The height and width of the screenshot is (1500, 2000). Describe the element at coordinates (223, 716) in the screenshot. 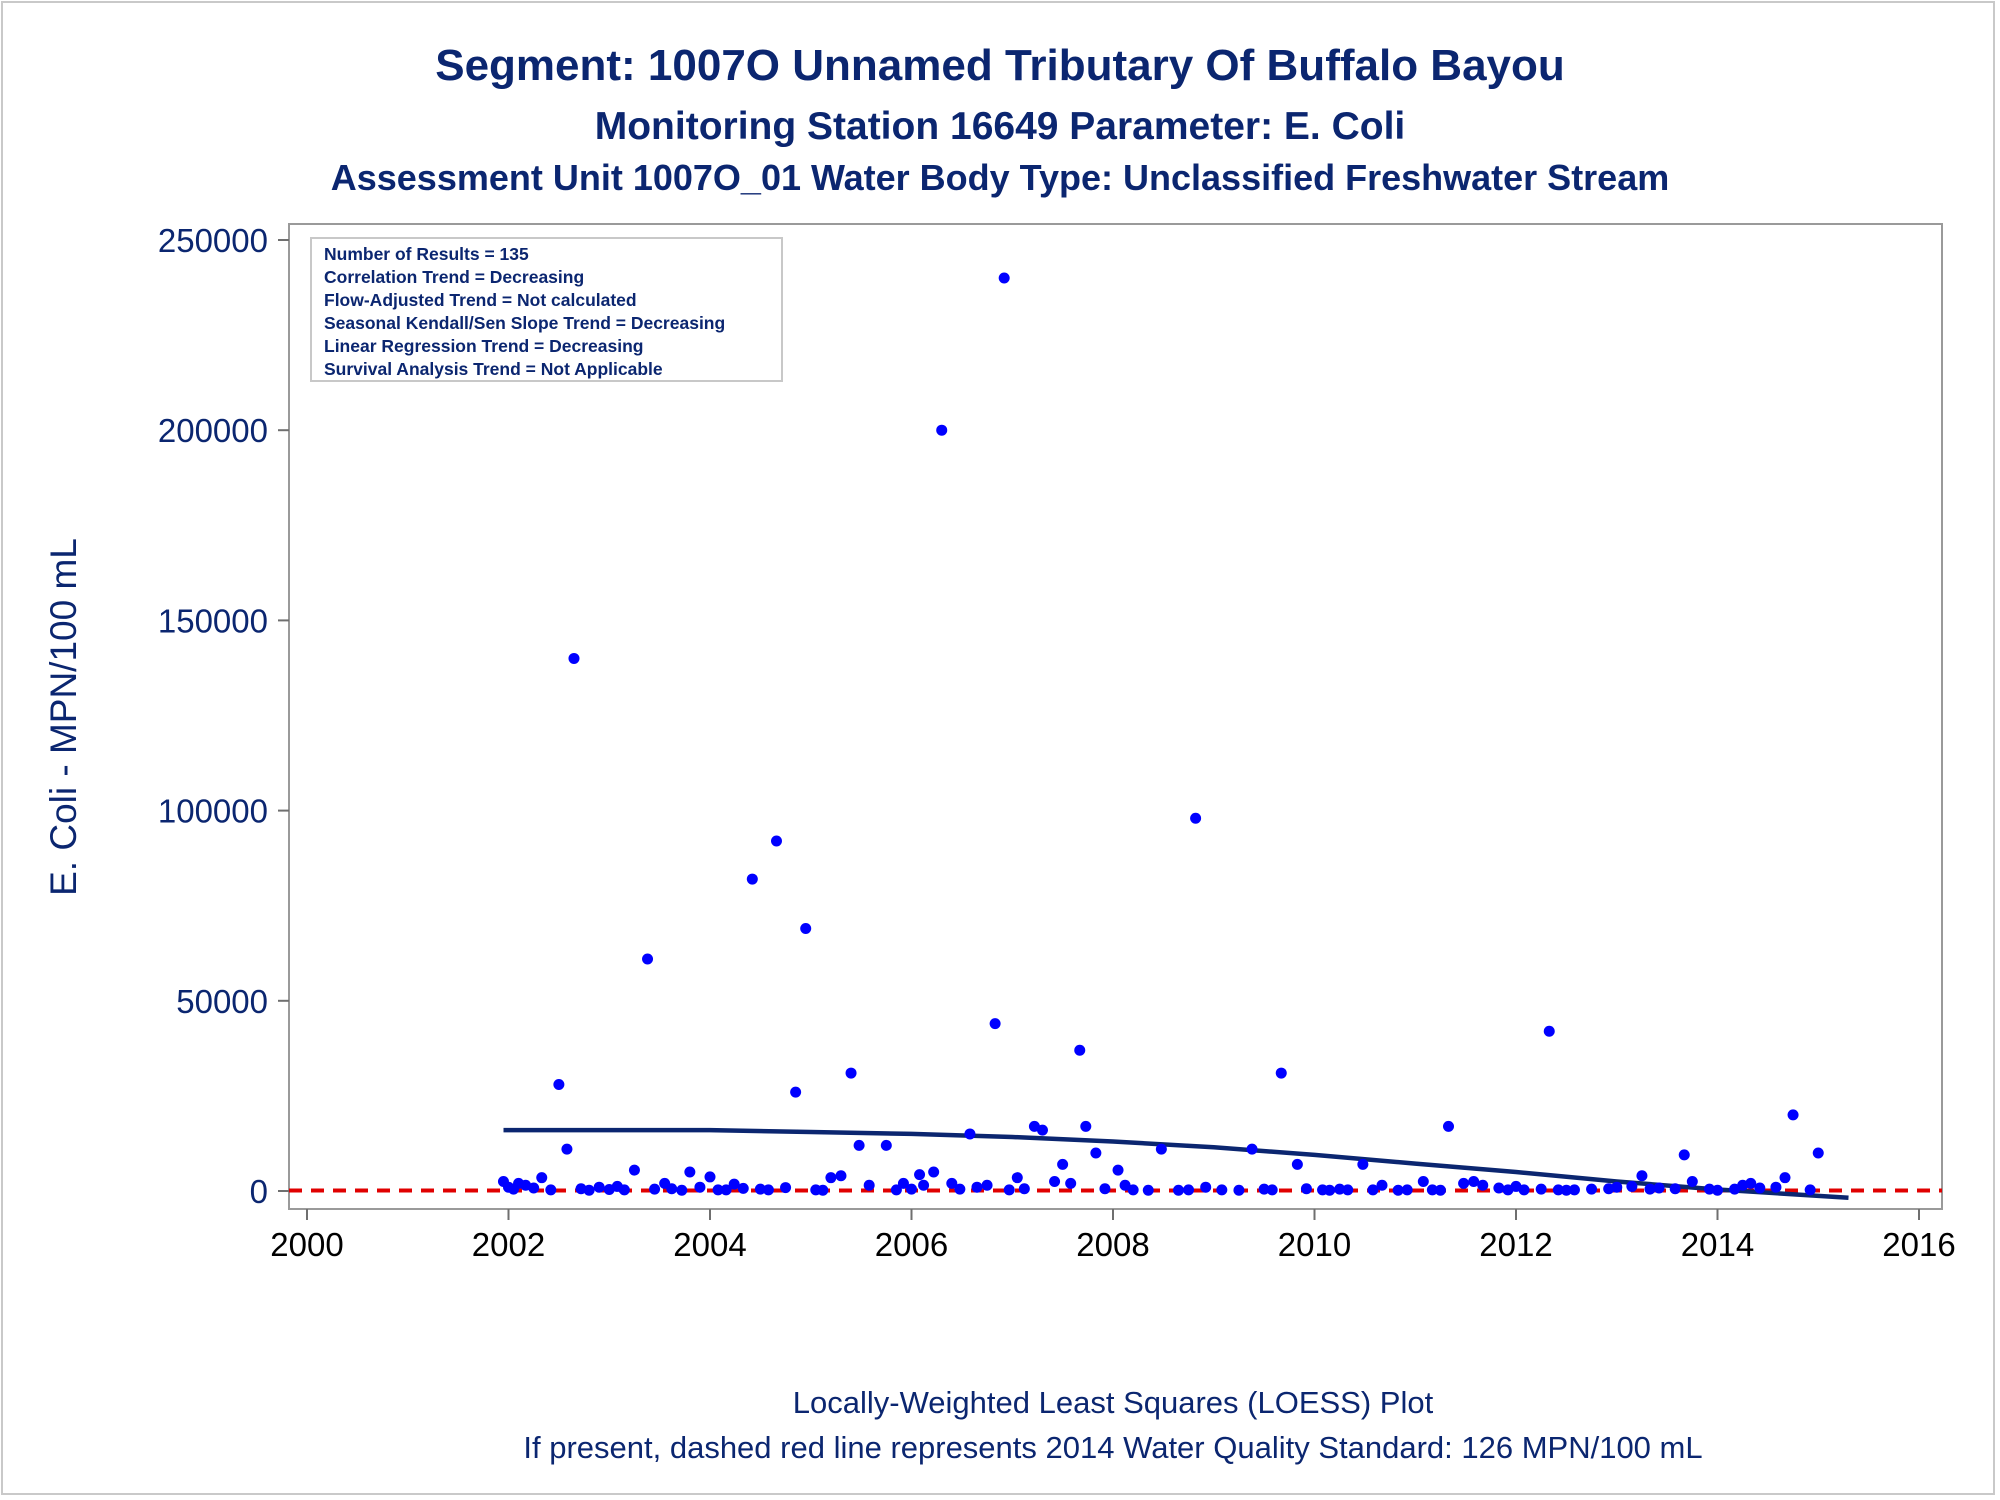

I see `y-axis: 0 50000 100000 150000 200000 250000` at that location.